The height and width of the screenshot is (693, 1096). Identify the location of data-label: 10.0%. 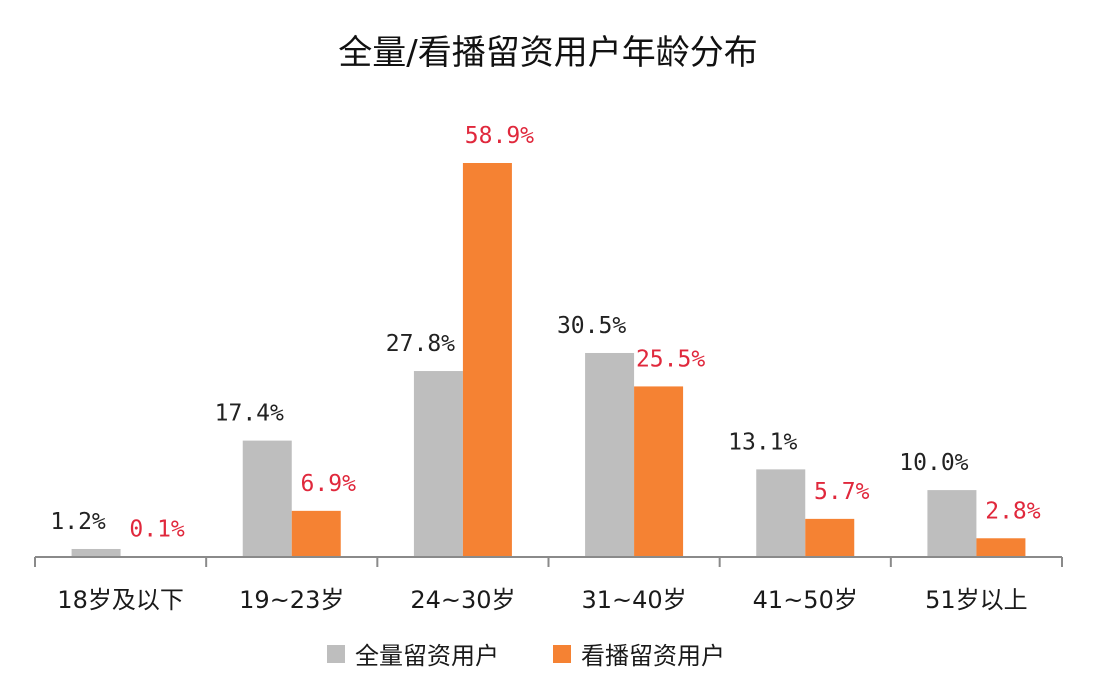
(933, 463).